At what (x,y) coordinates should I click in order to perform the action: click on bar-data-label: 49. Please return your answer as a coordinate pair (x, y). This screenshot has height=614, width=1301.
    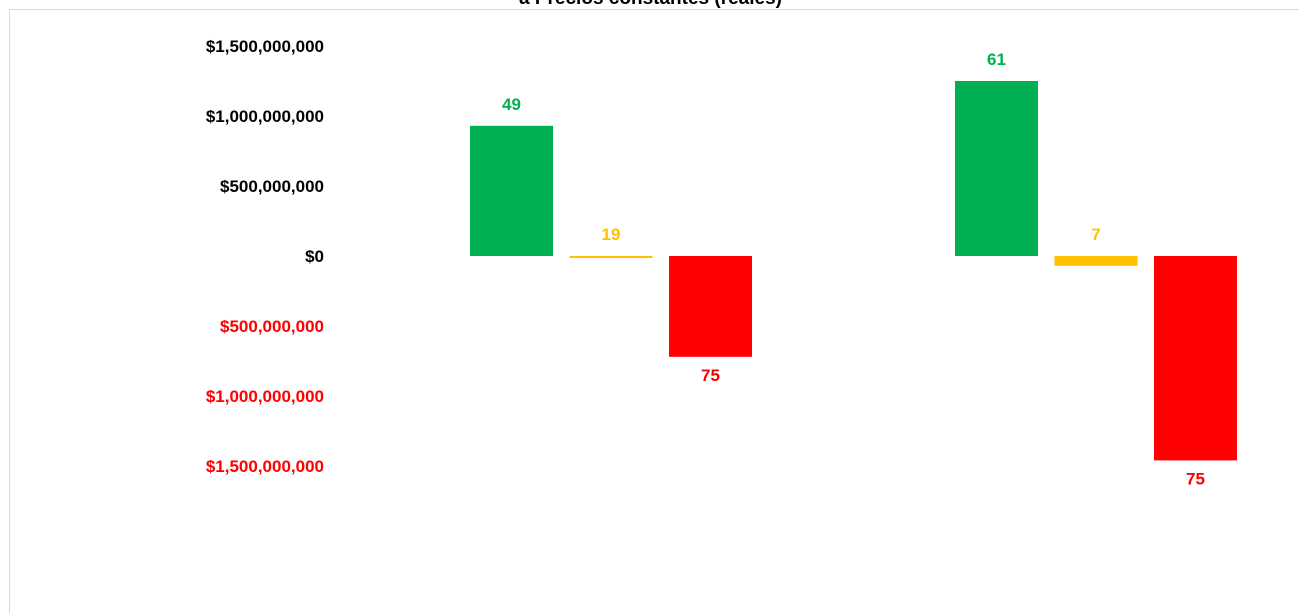
    Looking at the image, I should click on (511, 104).